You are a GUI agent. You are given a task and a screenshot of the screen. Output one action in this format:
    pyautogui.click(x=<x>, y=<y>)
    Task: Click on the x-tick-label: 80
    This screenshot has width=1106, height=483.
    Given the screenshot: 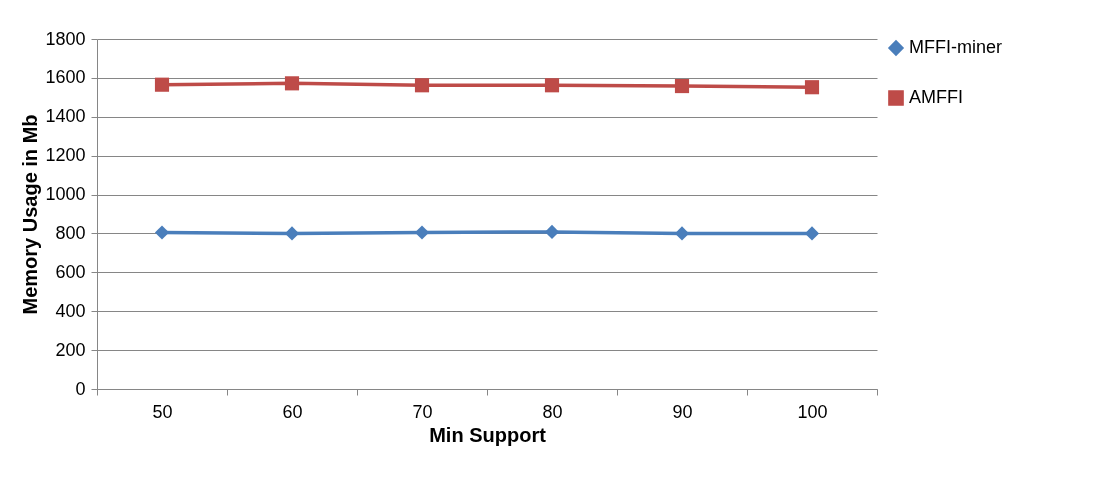 What is the action you would take?
    pyautogui.click(x=552, y=411)
    